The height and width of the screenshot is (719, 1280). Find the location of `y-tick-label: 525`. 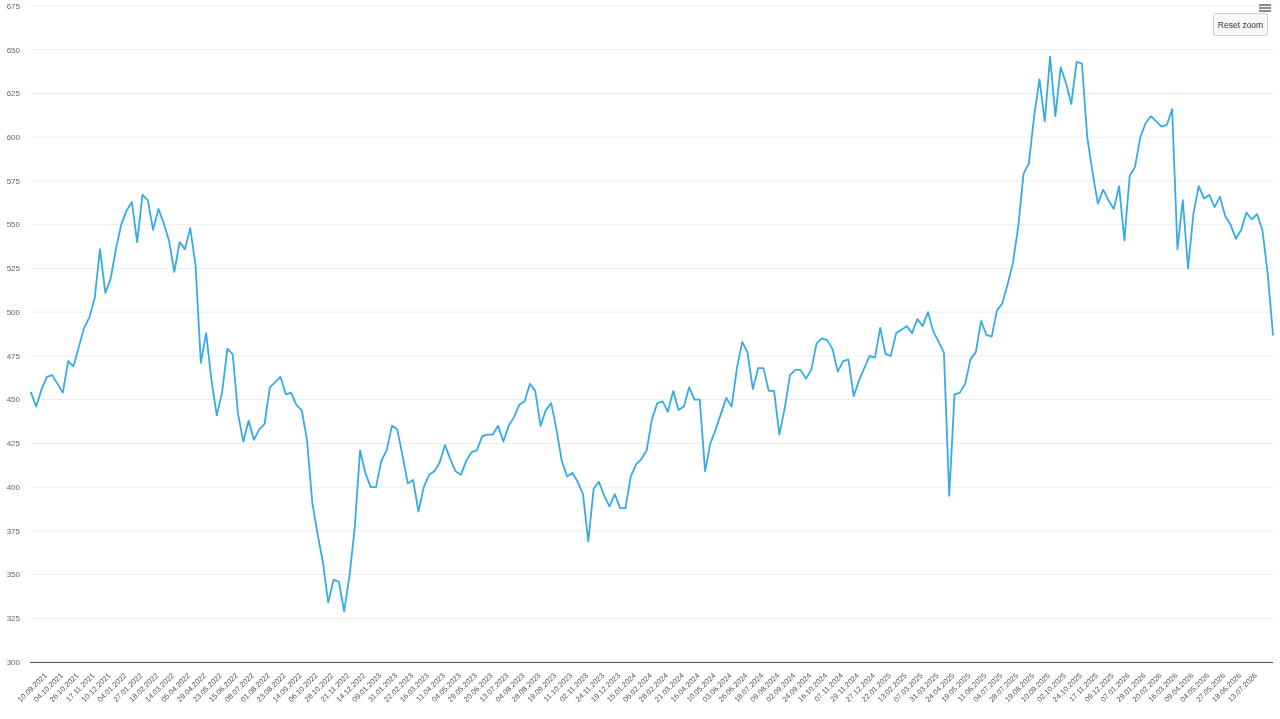

y-tick-label: 525 is located at coordinates (13, 269).